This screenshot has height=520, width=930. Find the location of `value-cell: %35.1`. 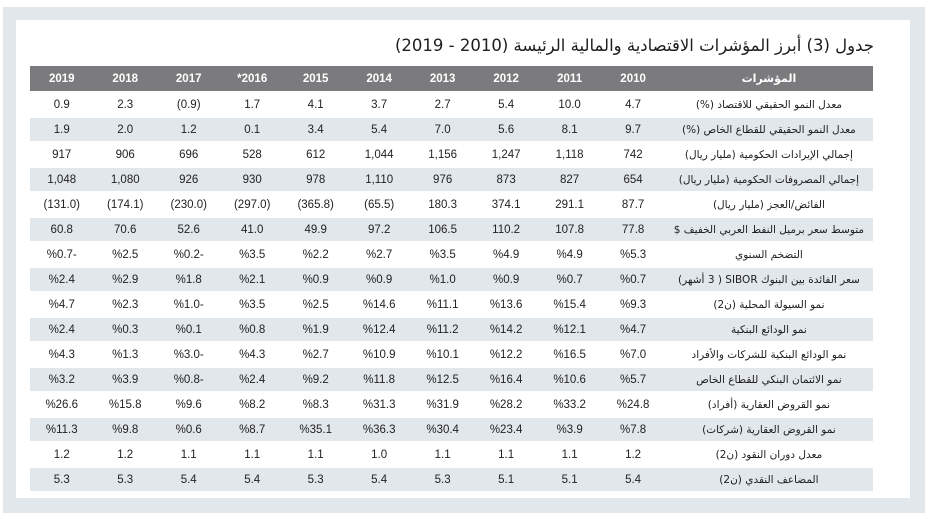

value-cell: %35.1 is located at coordinates (315, 428).